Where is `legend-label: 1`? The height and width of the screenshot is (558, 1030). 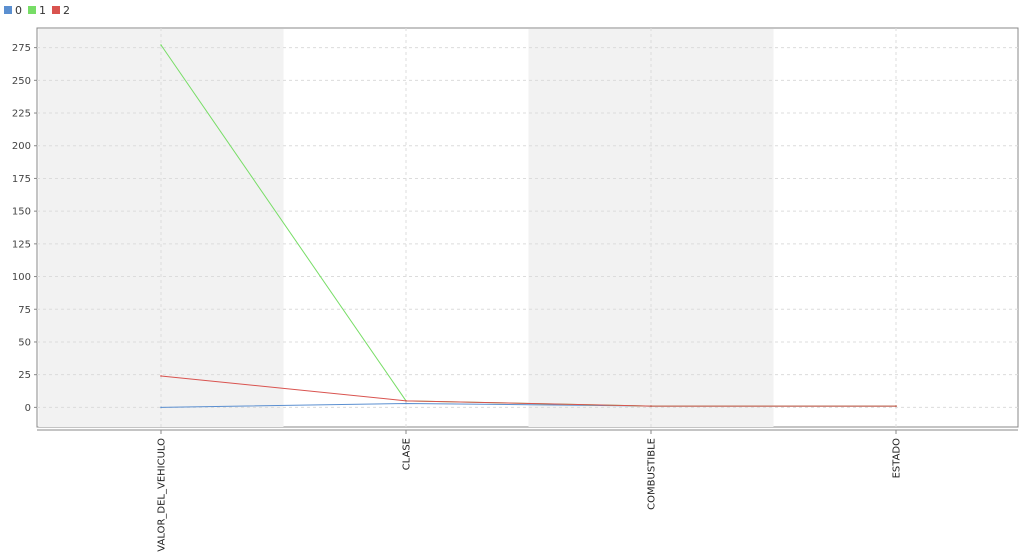
legend-label: 1 is located at coordinates (42, 10).